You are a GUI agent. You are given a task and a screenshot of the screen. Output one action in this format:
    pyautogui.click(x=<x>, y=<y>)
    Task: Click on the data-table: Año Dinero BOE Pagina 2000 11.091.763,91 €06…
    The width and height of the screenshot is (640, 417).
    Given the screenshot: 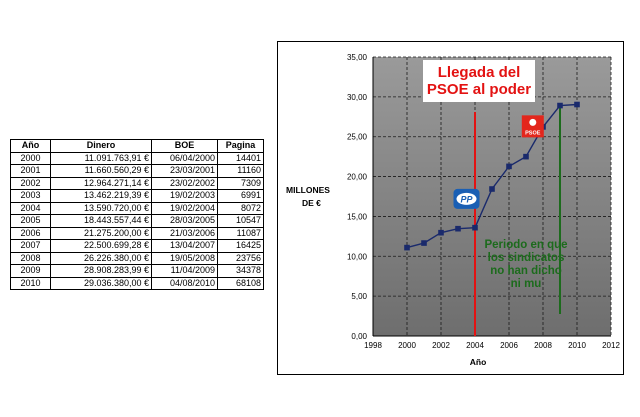 What is the action you would take?
    pyautogui.click(x=137, y=214)
    